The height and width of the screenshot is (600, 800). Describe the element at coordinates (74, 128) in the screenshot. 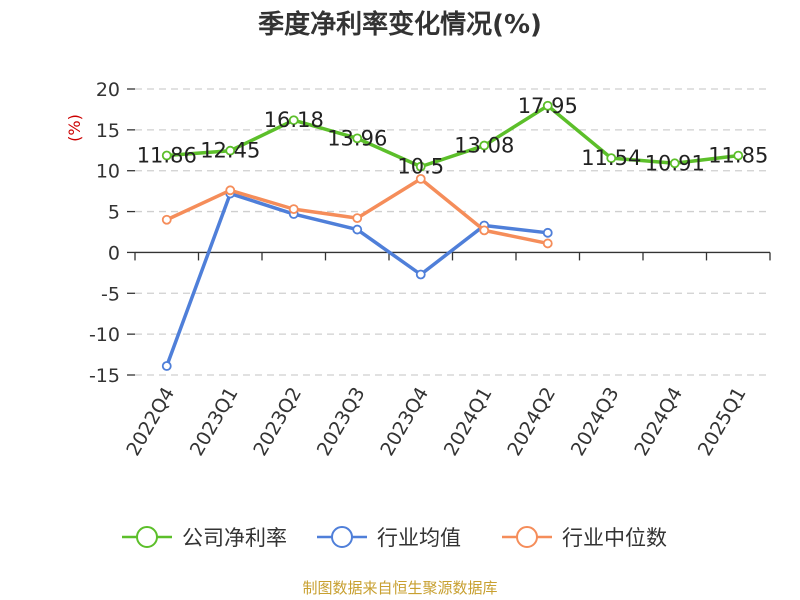

I see `y-axis-label: (%)` at that location.